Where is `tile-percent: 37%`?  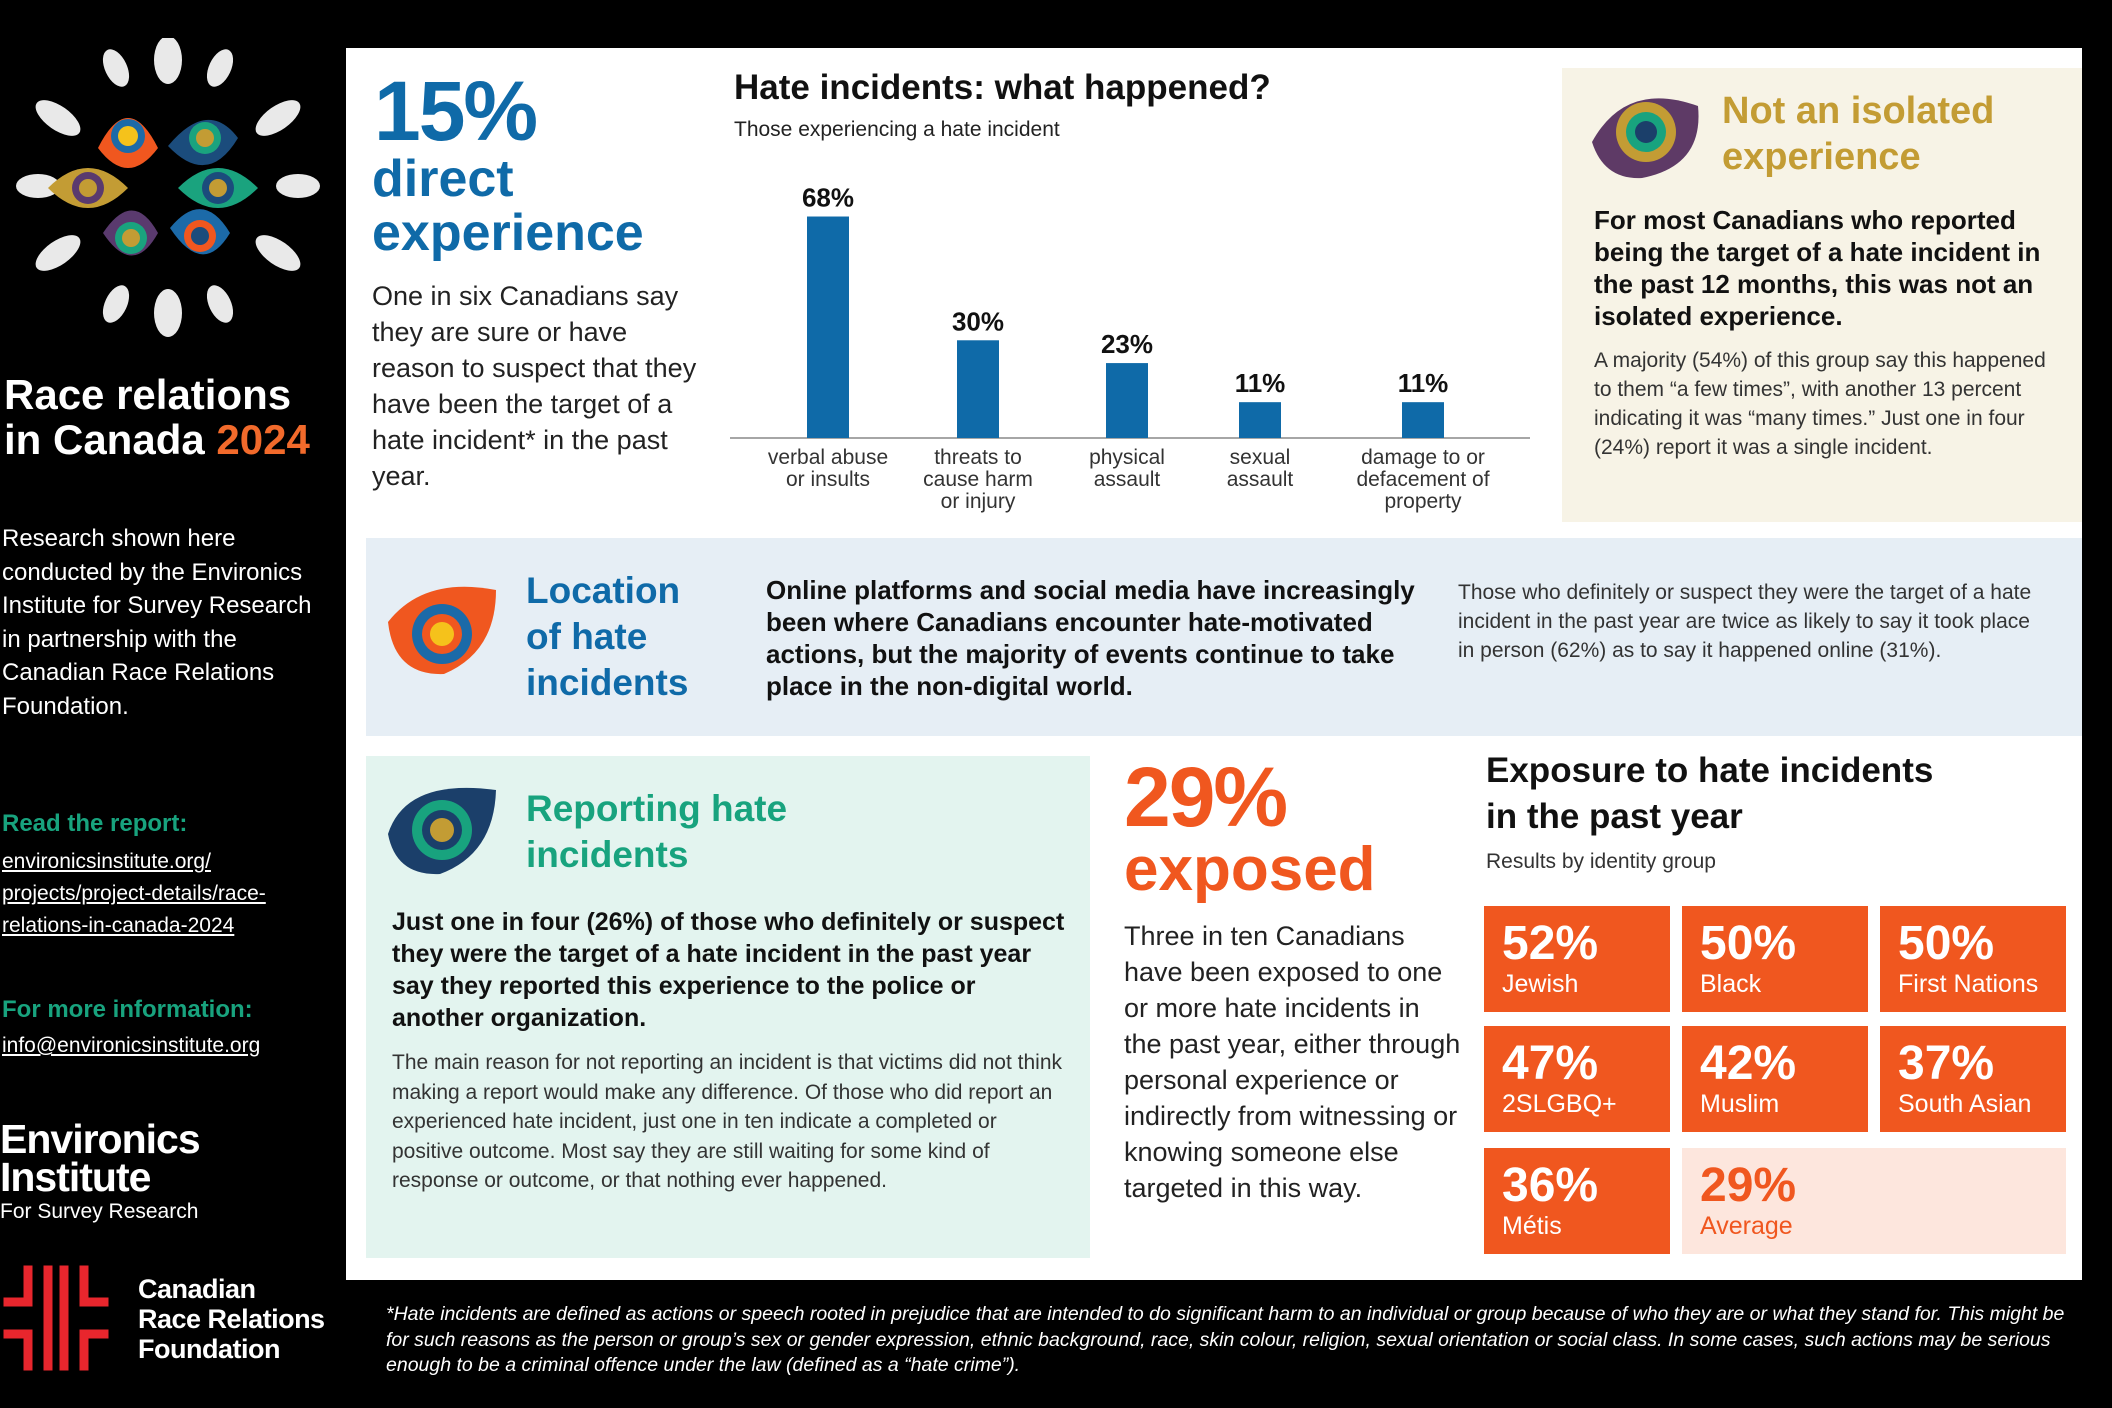 tile-percent: 37% is located at coordinates (1946, 1063).